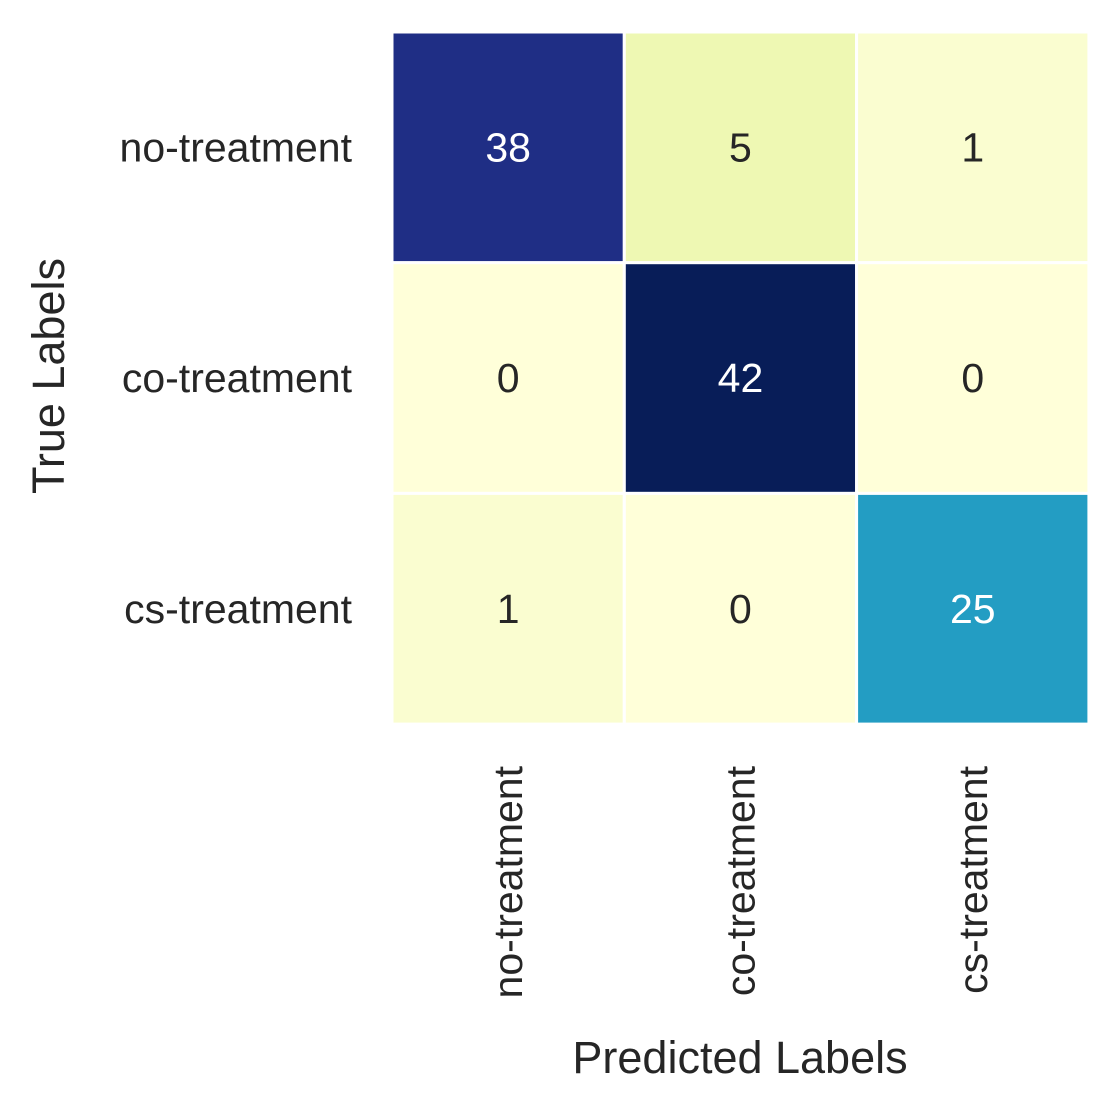 The height and width of the screenshot is (1114, 1118). I want to click on x-tick-labels: no-treatment co-treatment cs-treatment, so click(740, 881).